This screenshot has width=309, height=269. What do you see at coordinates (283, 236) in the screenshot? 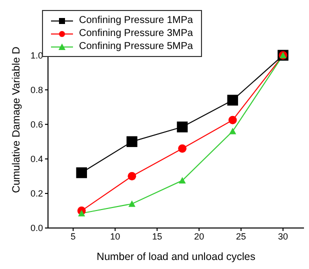
I see `x-tick-label: 30` at bounding box center [283, 236].